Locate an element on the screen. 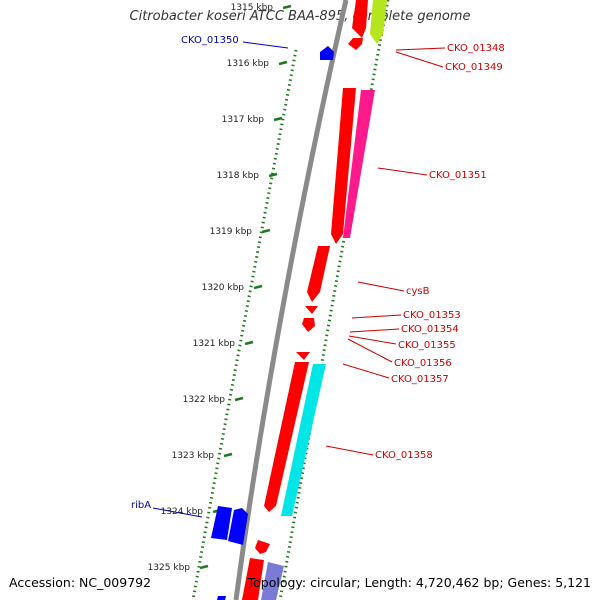  ruler-tick-label: 1317 kbp is located at coordinates (243, 120).